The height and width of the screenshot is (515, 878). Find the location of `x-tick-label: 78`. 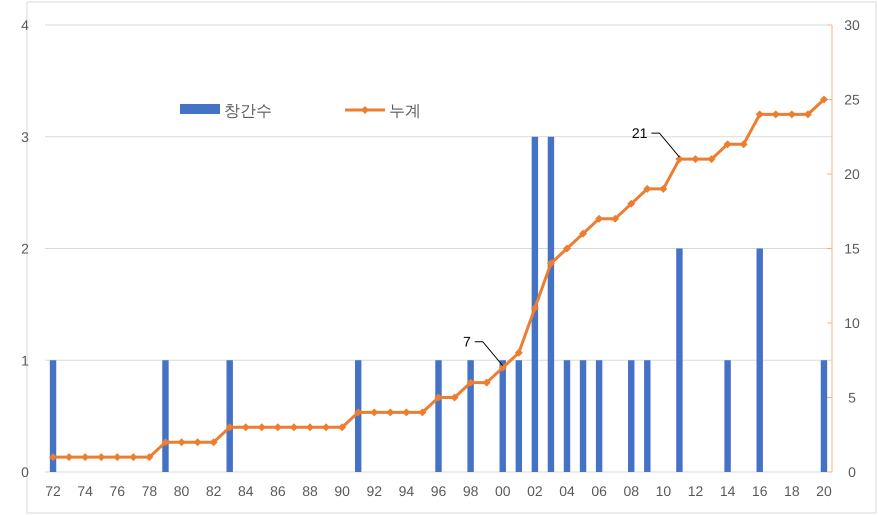

x-tick-label: 78 is located at coordinates (150, 491).